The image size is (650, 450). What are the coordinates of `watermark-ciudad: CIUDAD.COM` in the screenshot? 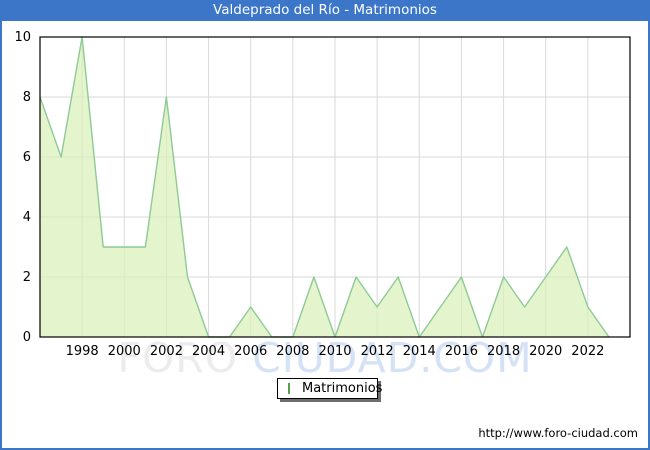 It's located at (392, 358).